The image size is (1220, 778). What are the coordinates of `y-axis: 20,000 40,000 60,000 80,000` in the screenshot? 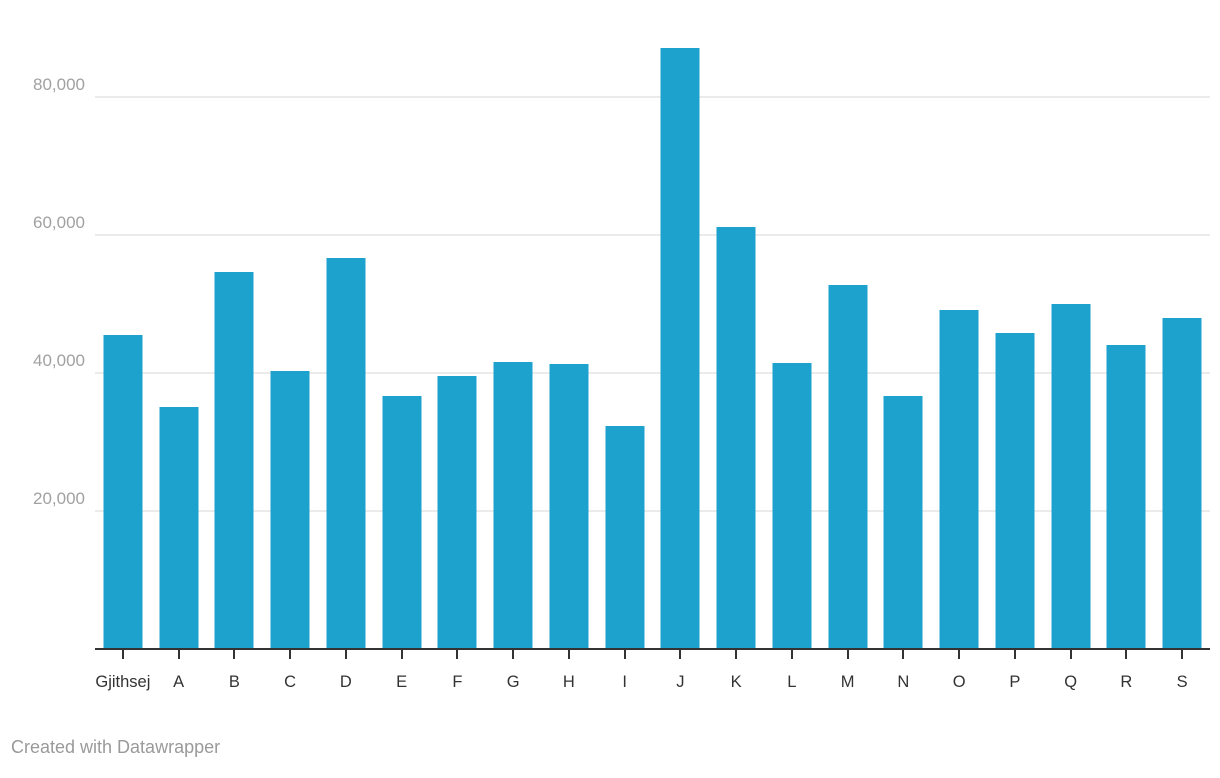 It's located at (42, 331).